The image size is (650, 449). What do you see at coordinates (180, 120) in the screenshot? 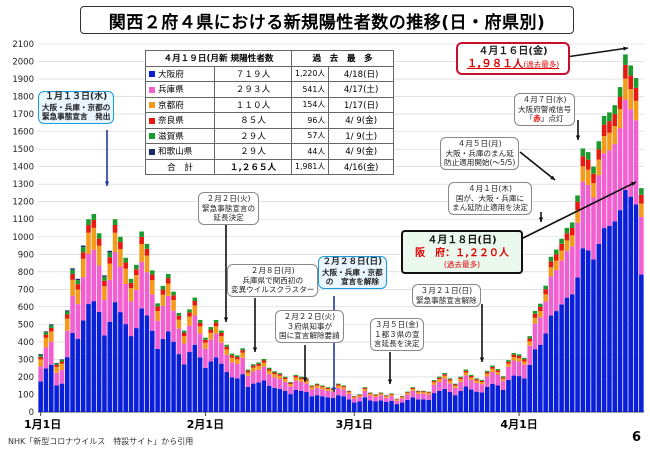
I see `pref-name: 奈良県` at bounding box center [180, 120].